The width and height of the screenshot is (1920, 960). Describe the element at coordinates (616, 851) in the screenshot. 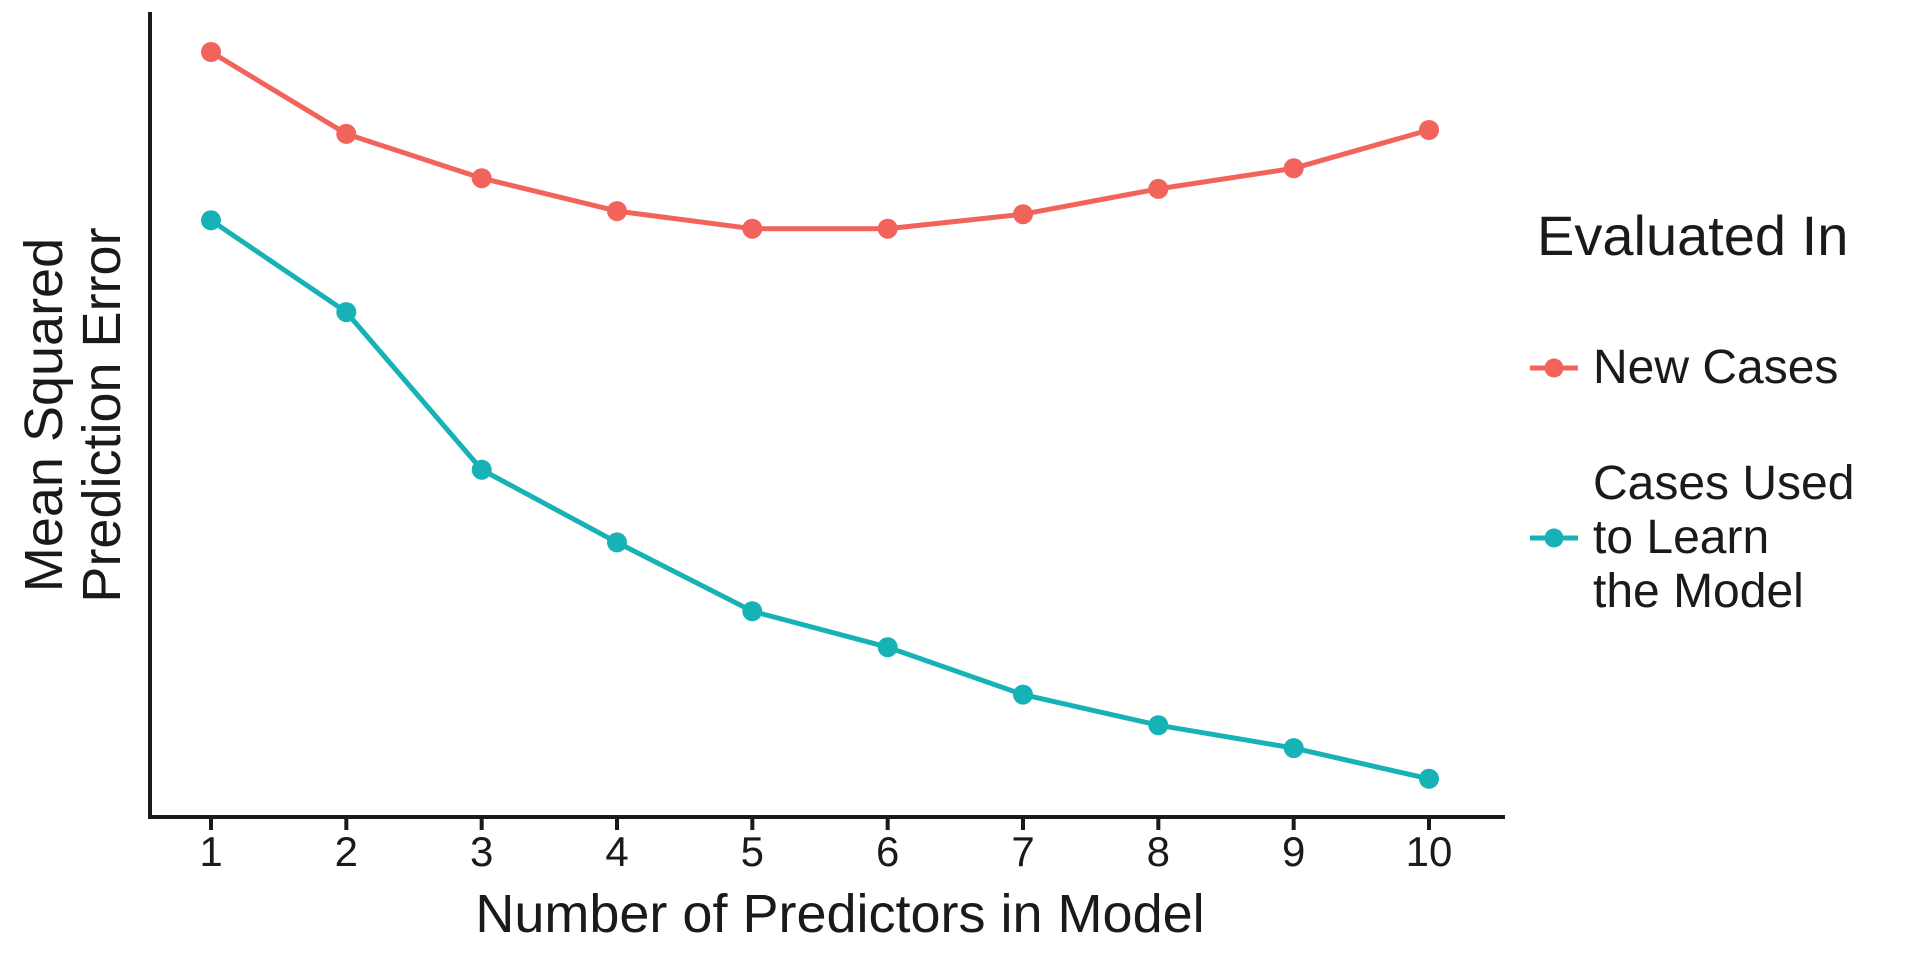

I see `x-tick-label: 4` at that location.